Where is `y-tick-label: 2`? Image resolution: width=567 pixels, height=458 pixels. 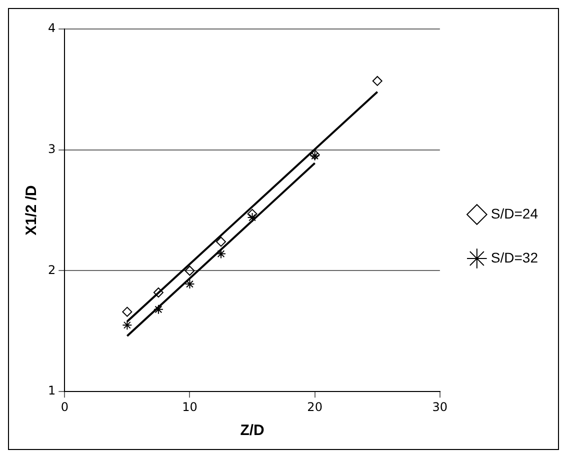
y-tick-label: 2 is located at coordinates (52, 269).